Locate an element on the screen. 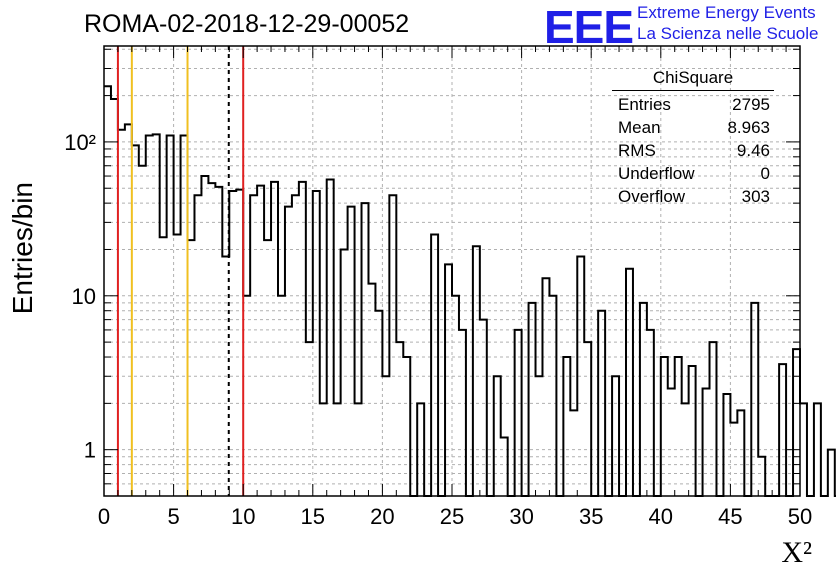 The width and height of the screenshot is (836, 572). x-tick-labels: 0 5 10 15 20 25 30 35 40 45 50 is located at coordinates (455, 516).